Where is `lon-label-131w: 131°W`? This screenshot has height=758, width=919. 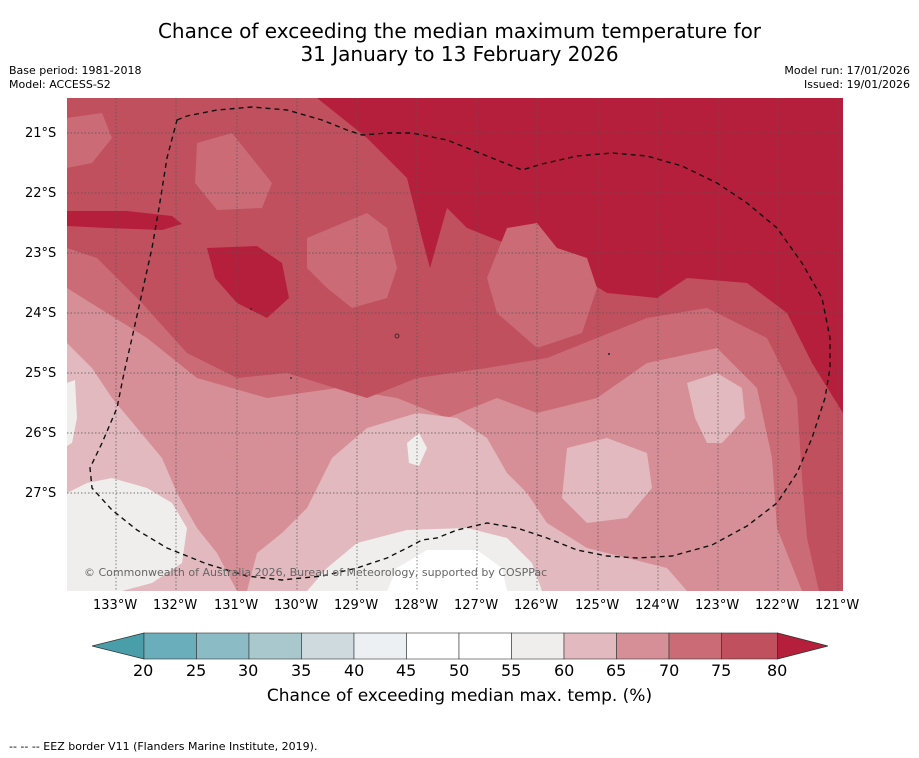
lon-label-131w: 131°W is located at coordinates (236, 605).